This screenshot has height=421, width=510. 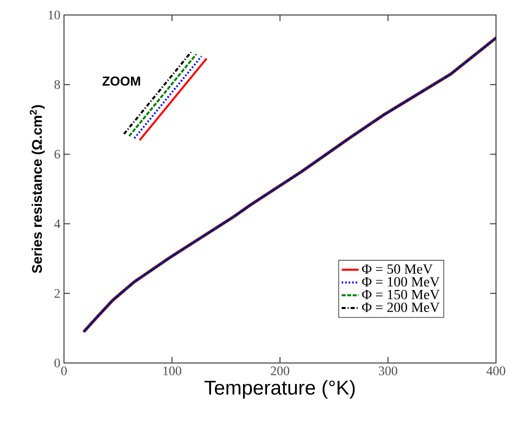 What do you see at coordinates (401, 307) in the screenshot?
I see `legend-label: Φ = 200 MeV` at bounding box center [401, 307].